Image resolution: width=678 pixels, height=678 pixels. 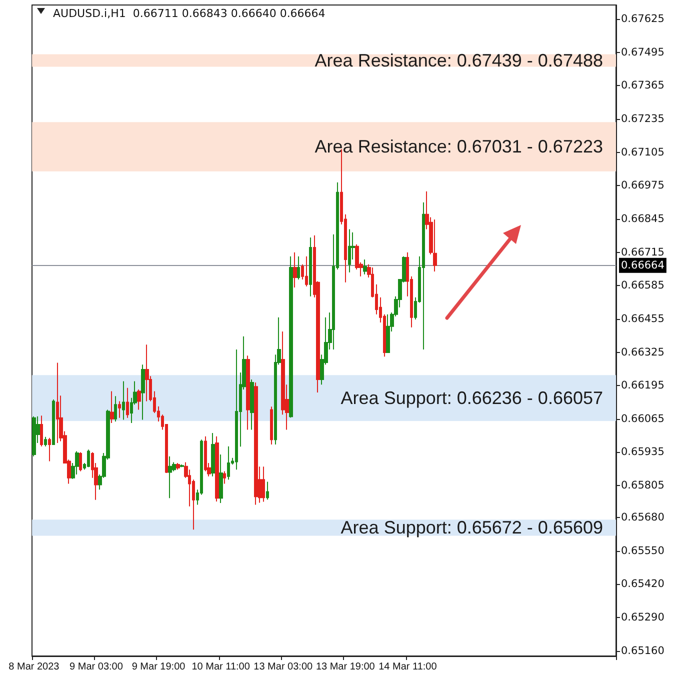 I want to click on x-tick-label: 13 Mar 19:00, so click(x=346, y=667).